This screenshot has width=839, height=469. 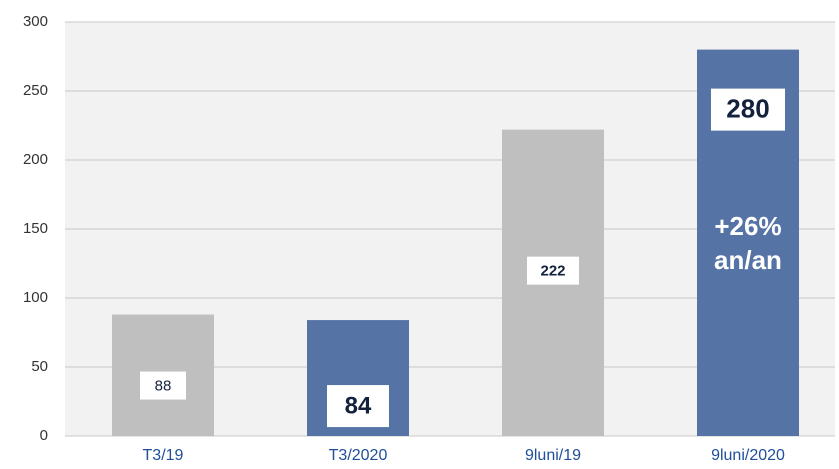 I want to click on value-label: 88, so click(x=163, y=386).